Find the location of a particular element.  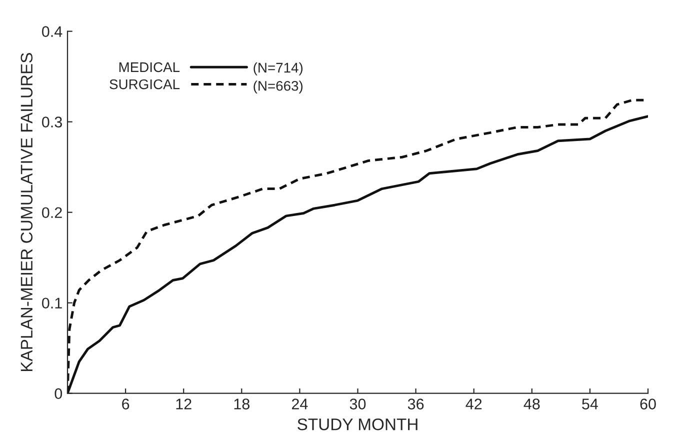

annotation: (N=714) is located at coordinates (278, 69).